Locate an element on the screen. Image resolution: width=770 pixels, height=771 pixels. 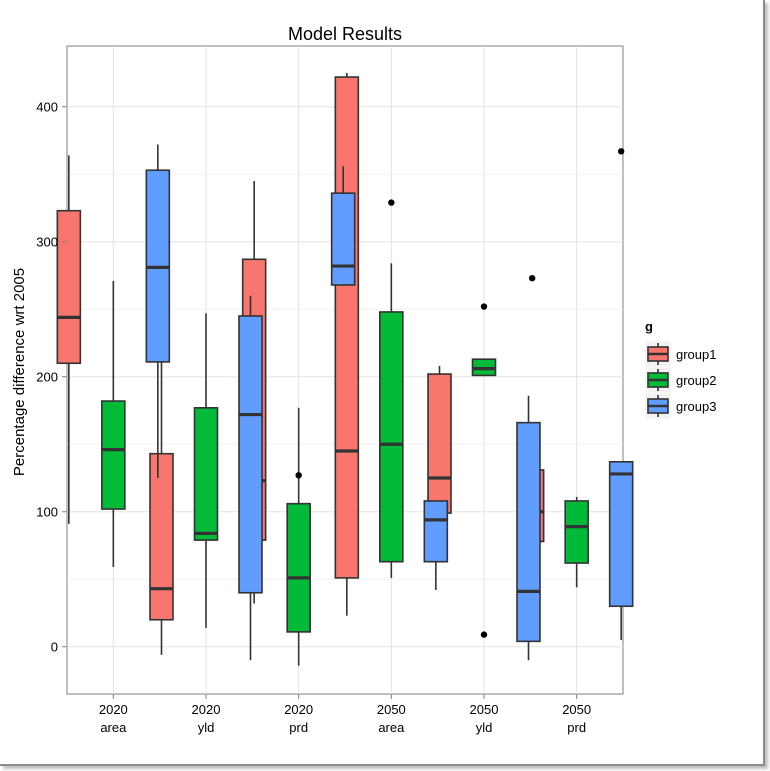
chart-title: Model Results is located at coordinates (345, 34).